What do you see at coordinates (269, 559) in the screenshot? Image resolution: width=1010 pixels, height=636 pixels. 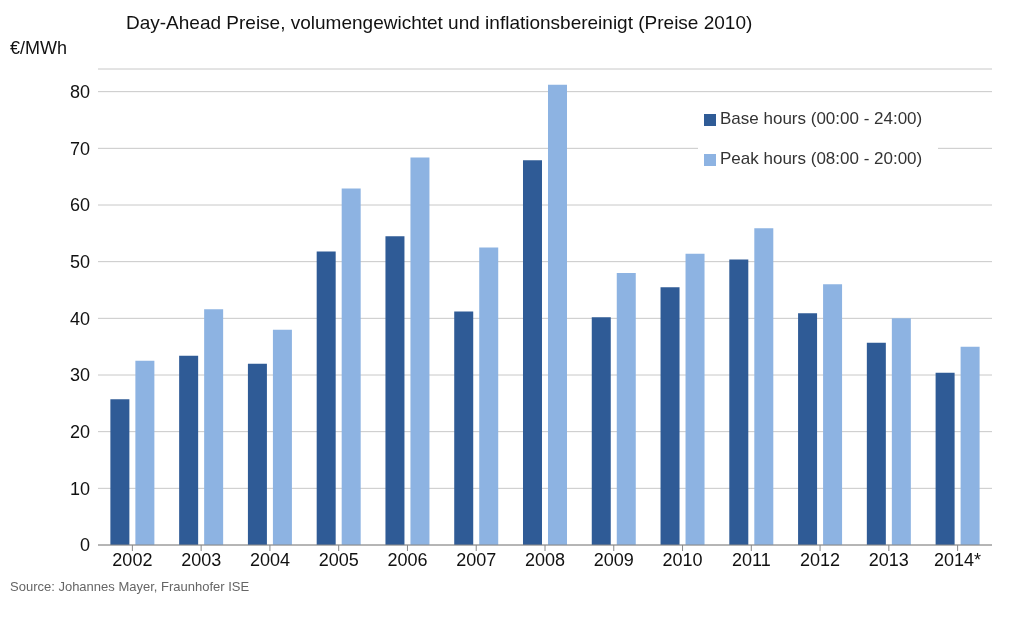 I see `x-tick-label: 2004` at bounding box center [269, 559].